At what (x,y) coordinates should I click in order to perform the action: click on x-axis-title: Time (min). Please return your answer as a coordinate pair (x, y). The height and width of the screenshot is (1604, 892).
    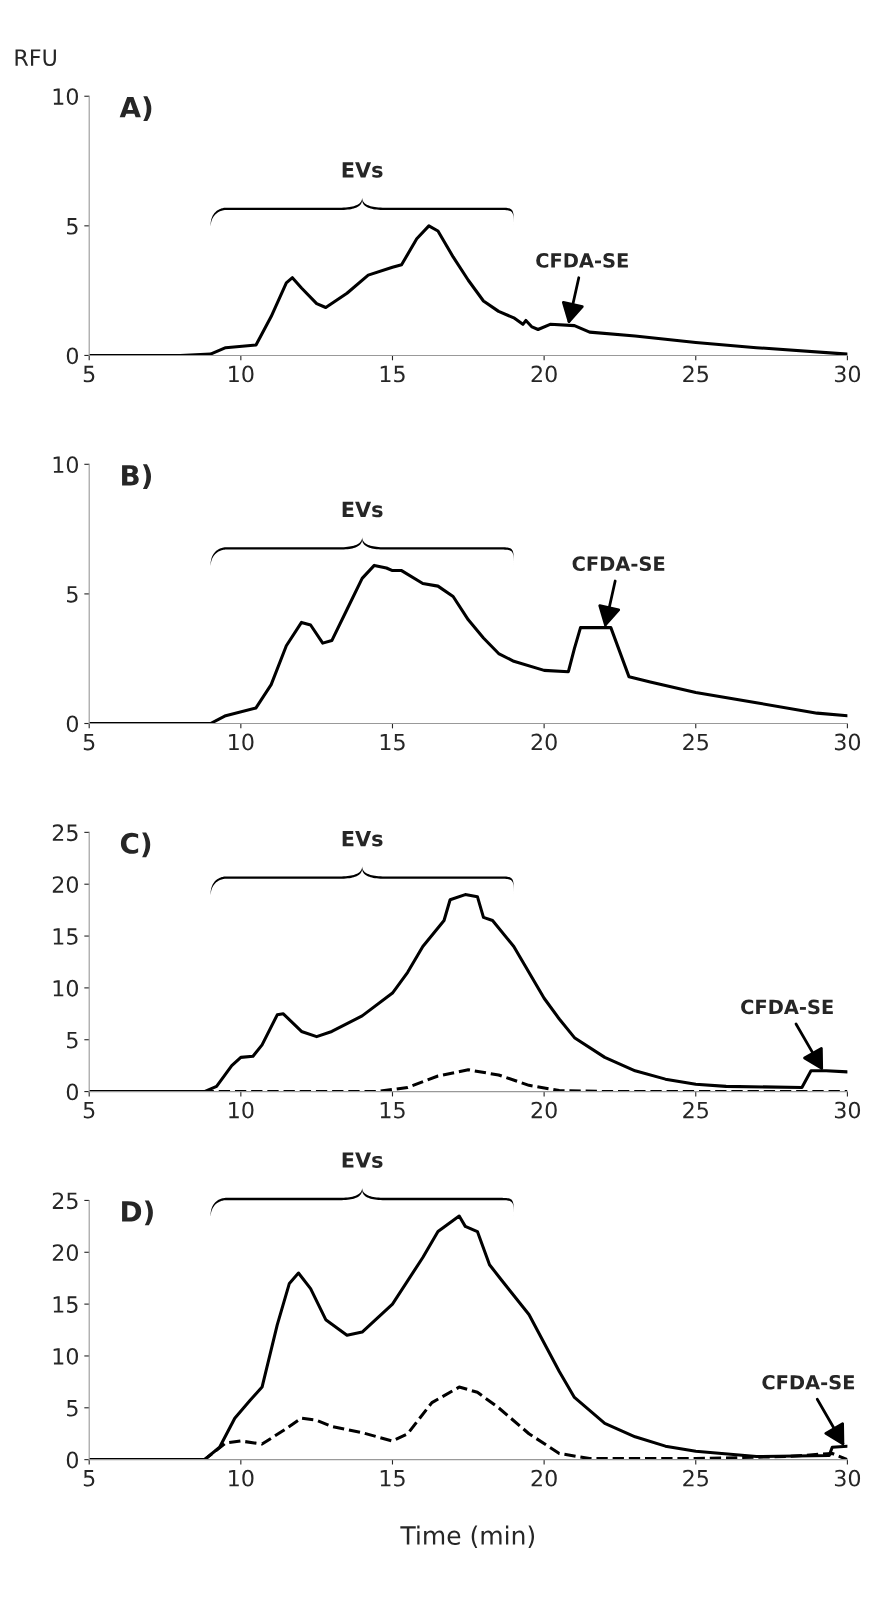
    Looking at the image, I should click on (467, 1536).